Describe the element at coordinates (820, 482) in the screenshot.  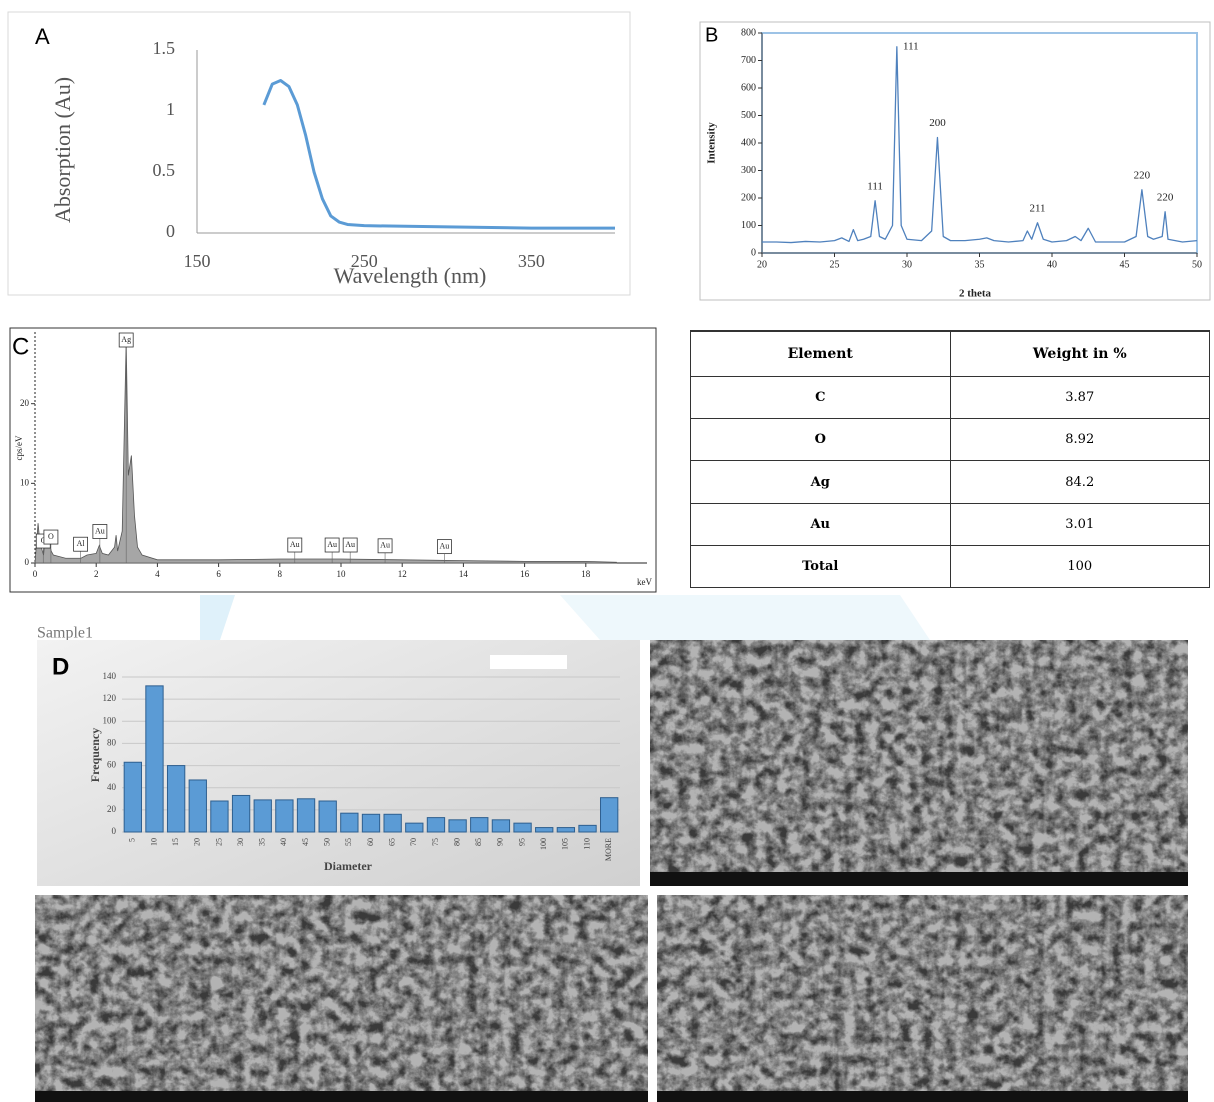
I see `table-cell: Ag` at that location.